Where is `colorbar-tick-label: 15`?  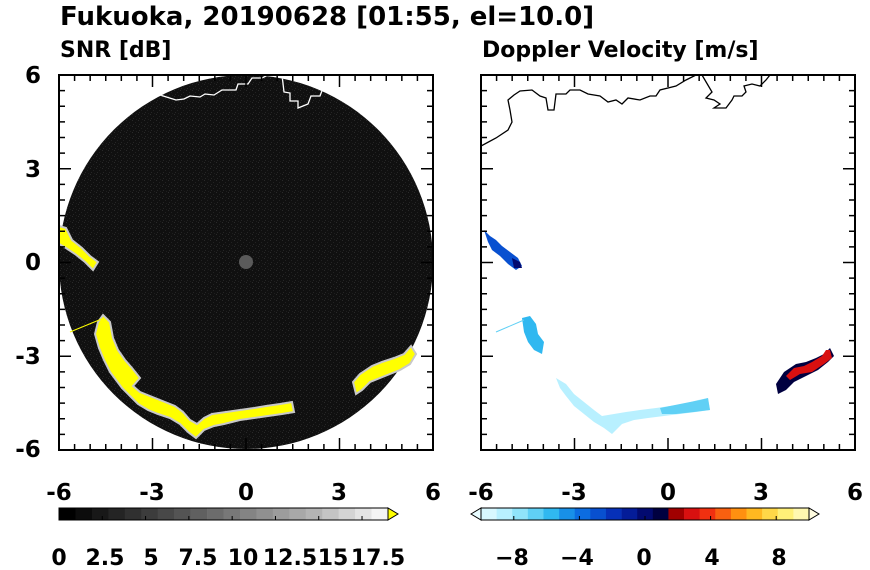 colorbar-tick-label: 15 is located at coordinates (333, 558).